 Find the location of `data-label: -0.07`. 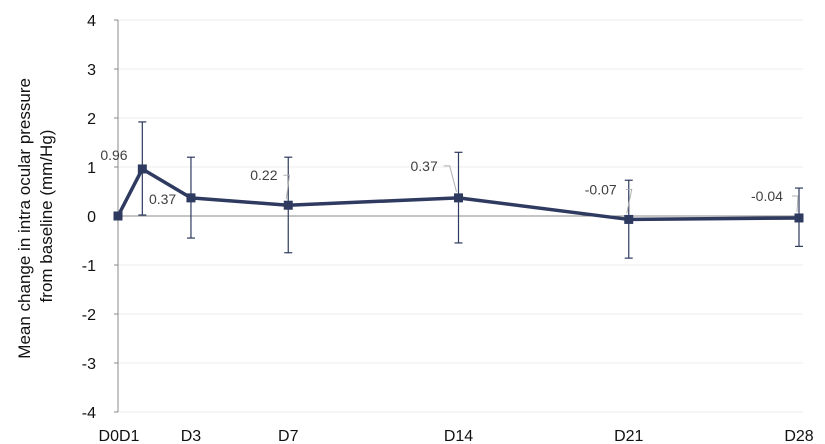

data-label: -0.07 is located at coordinates (601, 189).